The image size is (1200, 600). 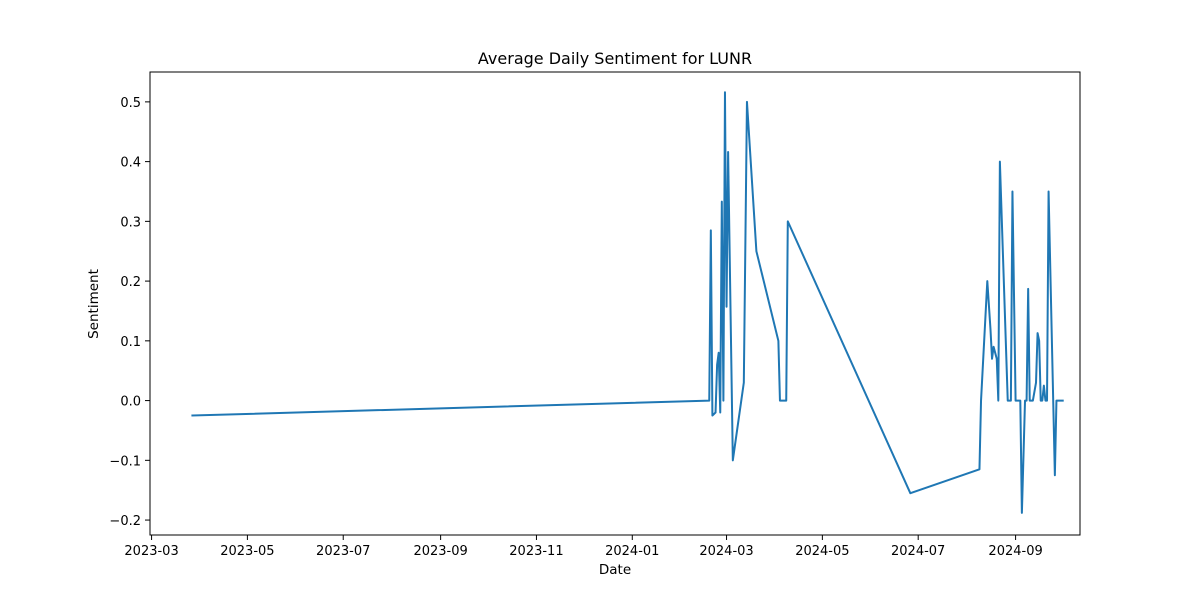 I want to click on y-tick-label: 0.4, so click(x=130, y=163).